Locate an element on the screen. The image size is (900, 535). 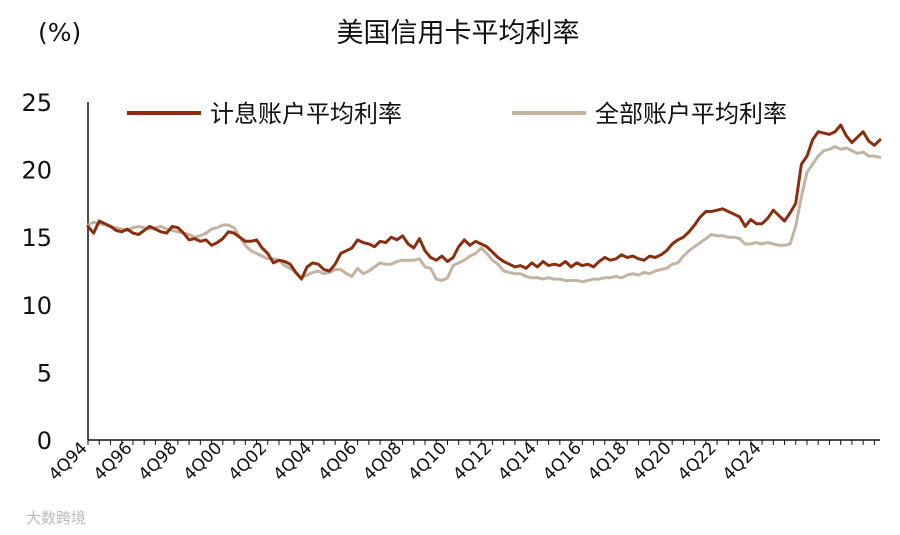
x-tick-label: 4Q06 is located at coordinates (338, 461).